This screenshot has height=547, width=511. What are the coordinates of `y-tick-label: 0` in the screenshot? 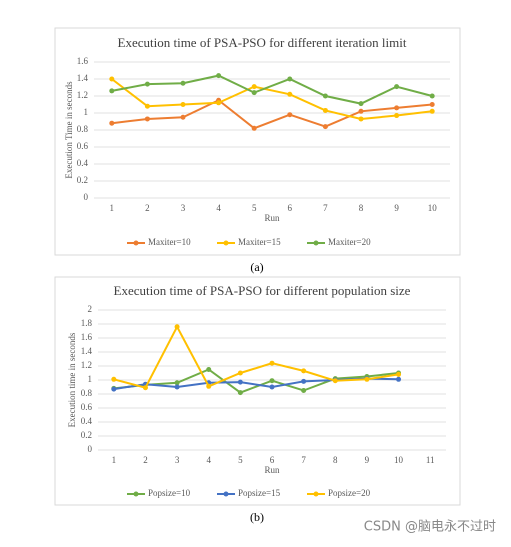 It's located at (86, 197).